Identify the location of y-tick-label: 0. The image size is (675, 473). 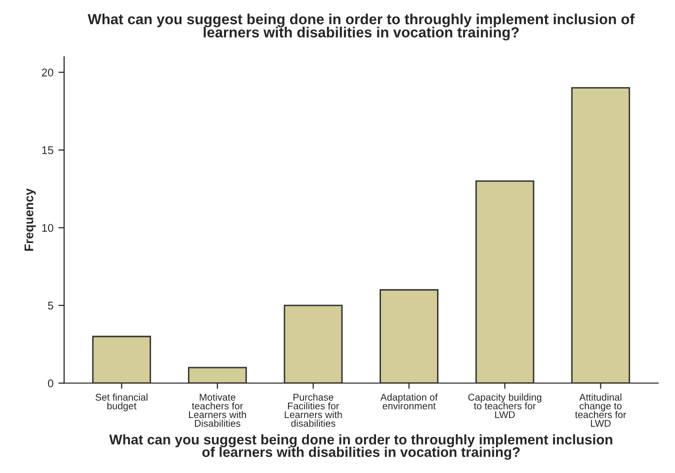
(51, 383).